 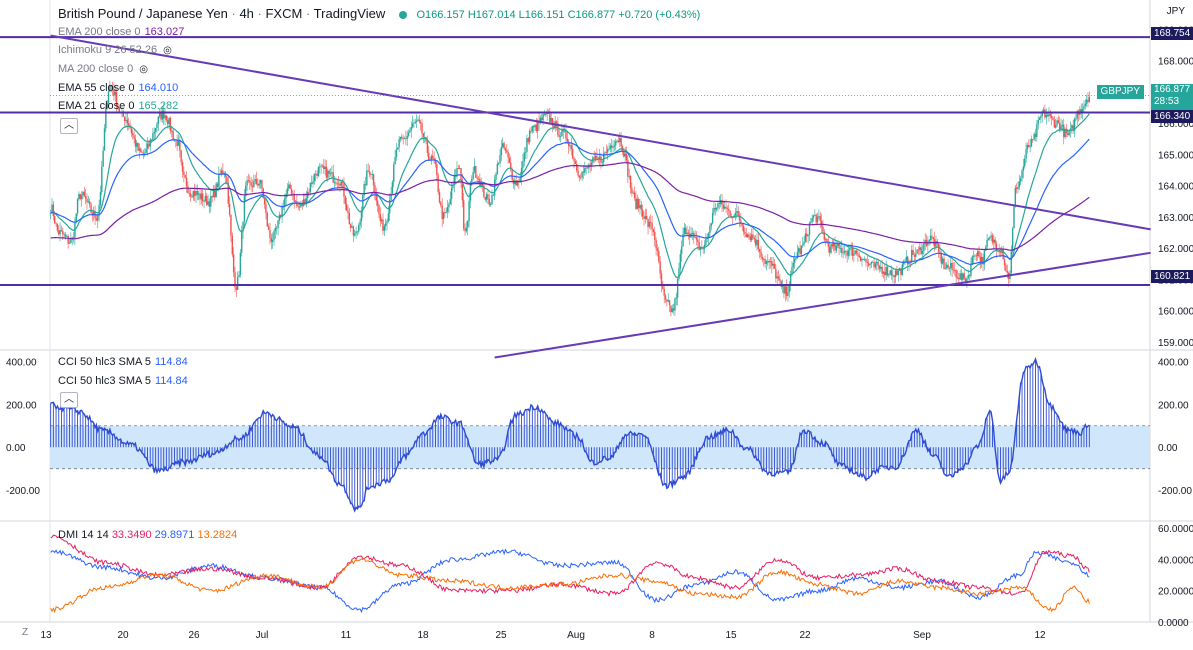 I want to click on collapse-legend-button: ︿, so click(x=69, y=126).